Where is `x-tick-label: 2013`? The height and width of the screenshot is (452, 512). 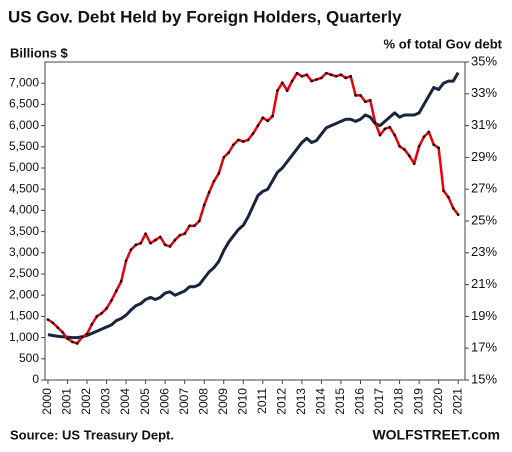
x-tick-label: 2013 is located at coordinates (301, 401).